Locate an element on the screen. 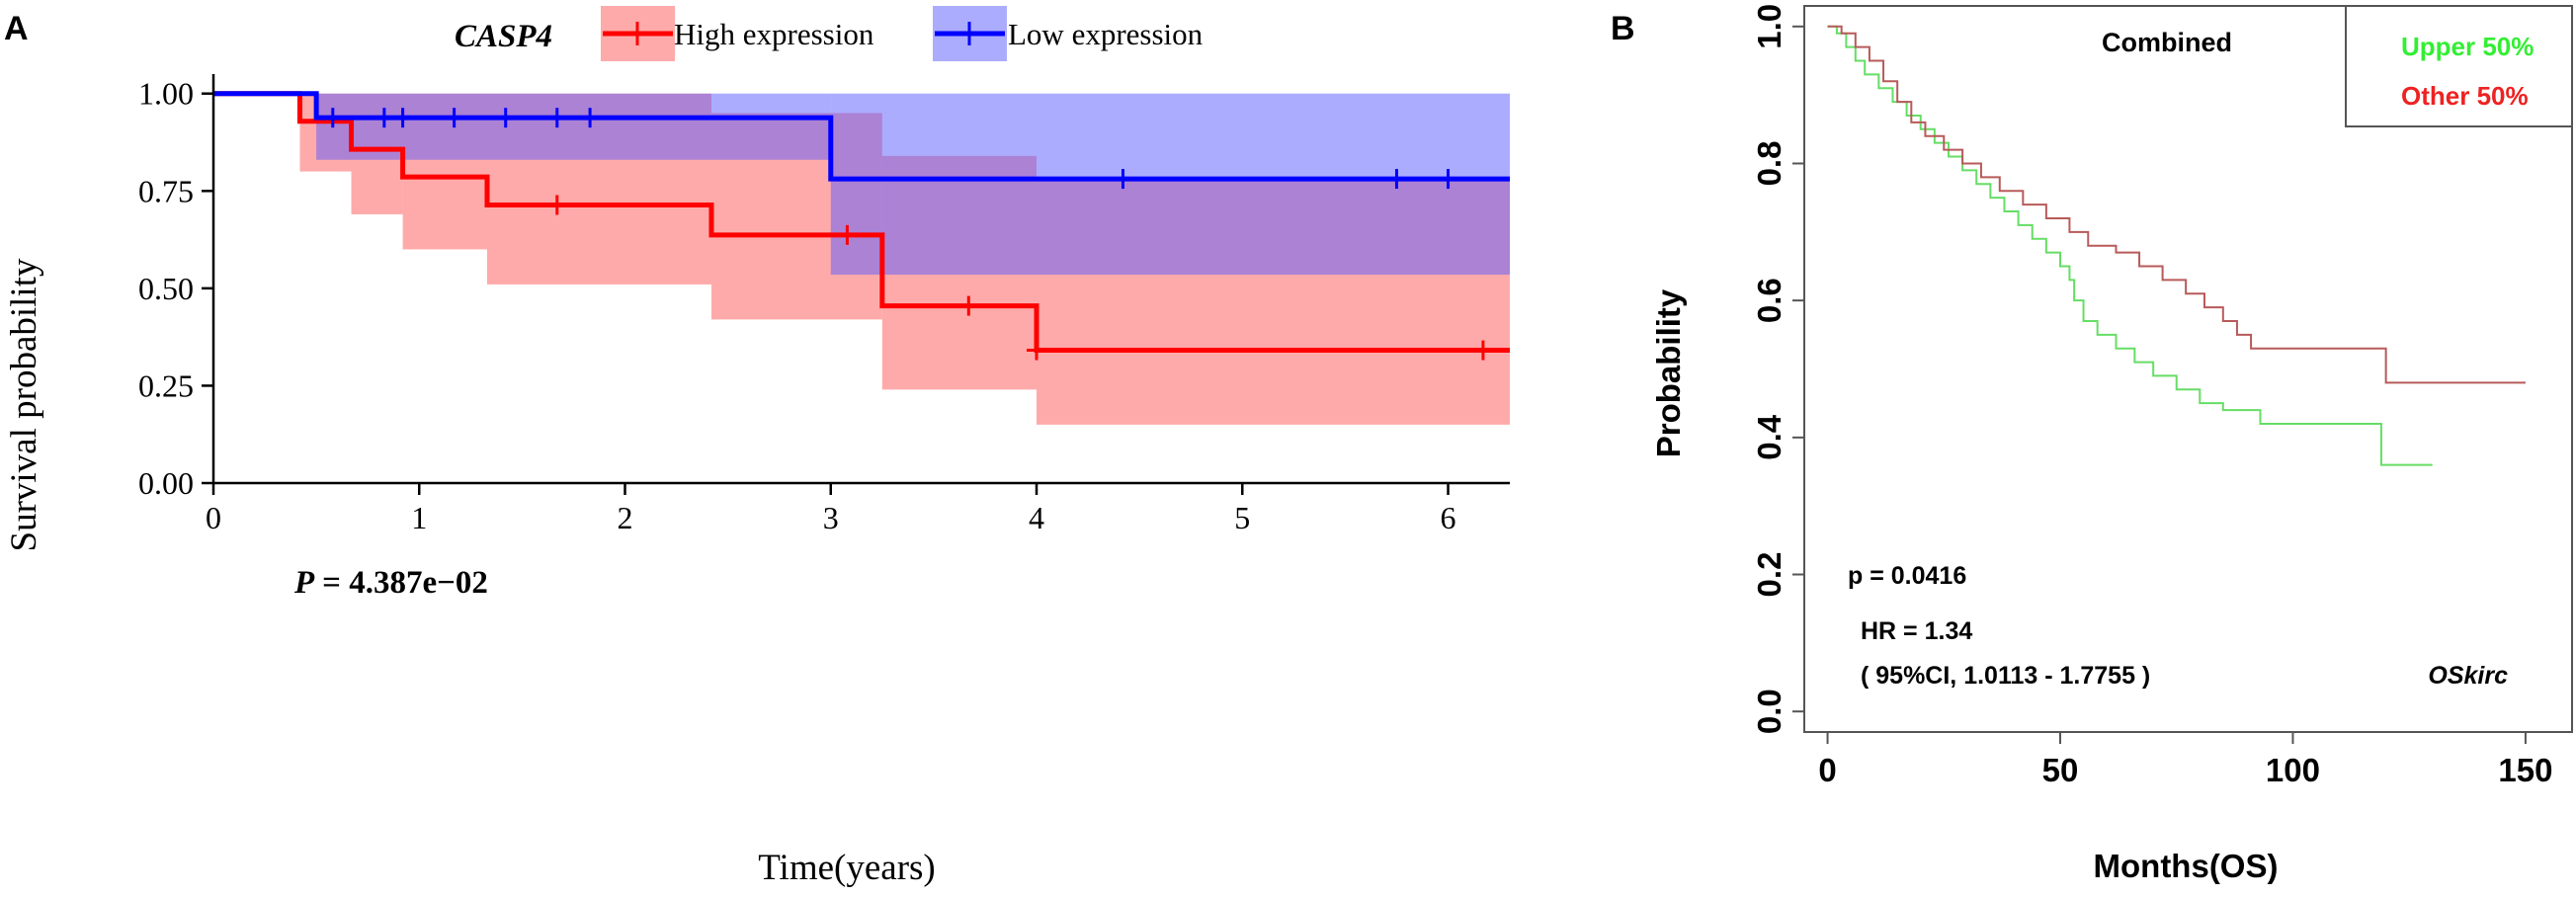 Image resolution: width=2576 pixels, height=897 pixels. p-value-annotation: P = 4.387e−02 is located at coordinates (390, 583).